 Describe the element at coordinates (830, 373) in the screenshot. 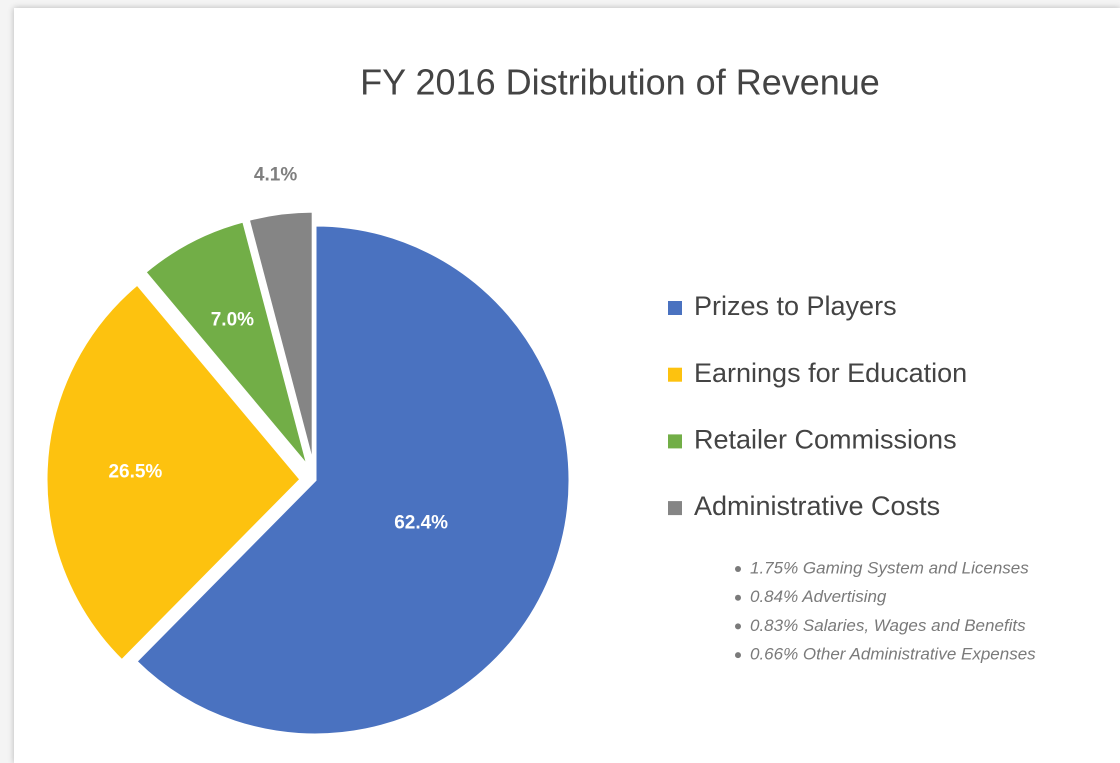

I see `legend-label: Earnings for Education` at that location.